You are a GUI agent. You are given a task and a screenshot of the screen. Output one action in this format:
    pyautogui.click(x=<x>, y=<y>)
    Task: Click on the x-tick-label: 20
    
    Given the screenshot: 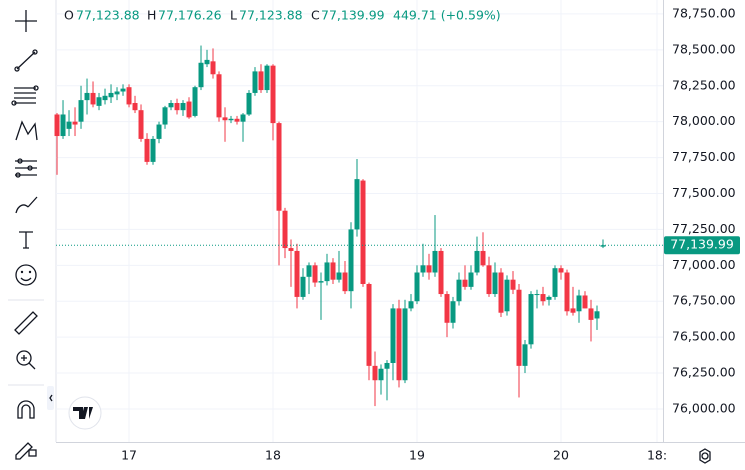 What is the action you would take?
    pyautogui.click(x=561, y=455)
    